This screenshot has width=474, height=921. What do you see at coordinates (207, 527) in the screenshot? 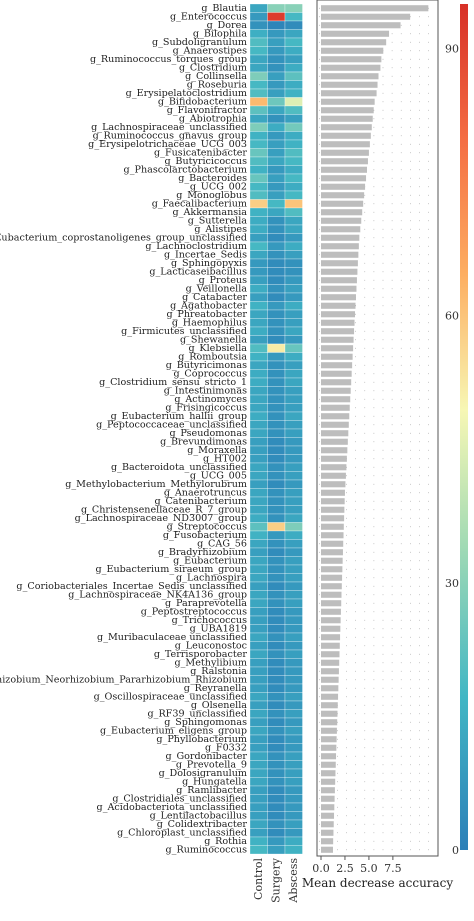
I see `genus-label: g_Streptococcus` at bounding box center [207, 527].